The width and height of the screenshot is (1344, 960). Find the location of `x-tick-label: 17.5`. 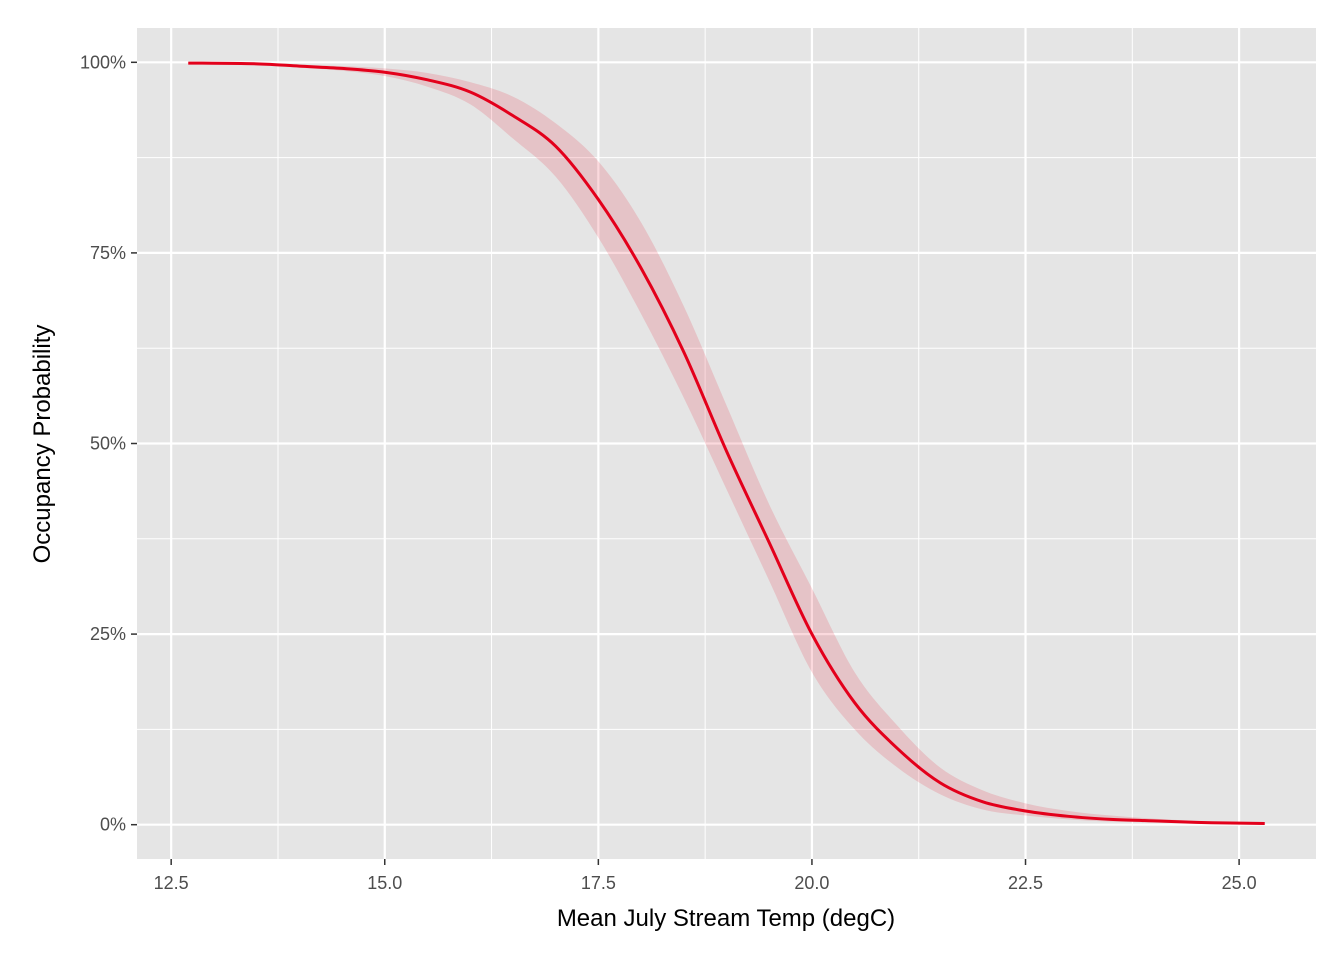

x-tick-label: 17.5 is located at coordinates (598, 883).